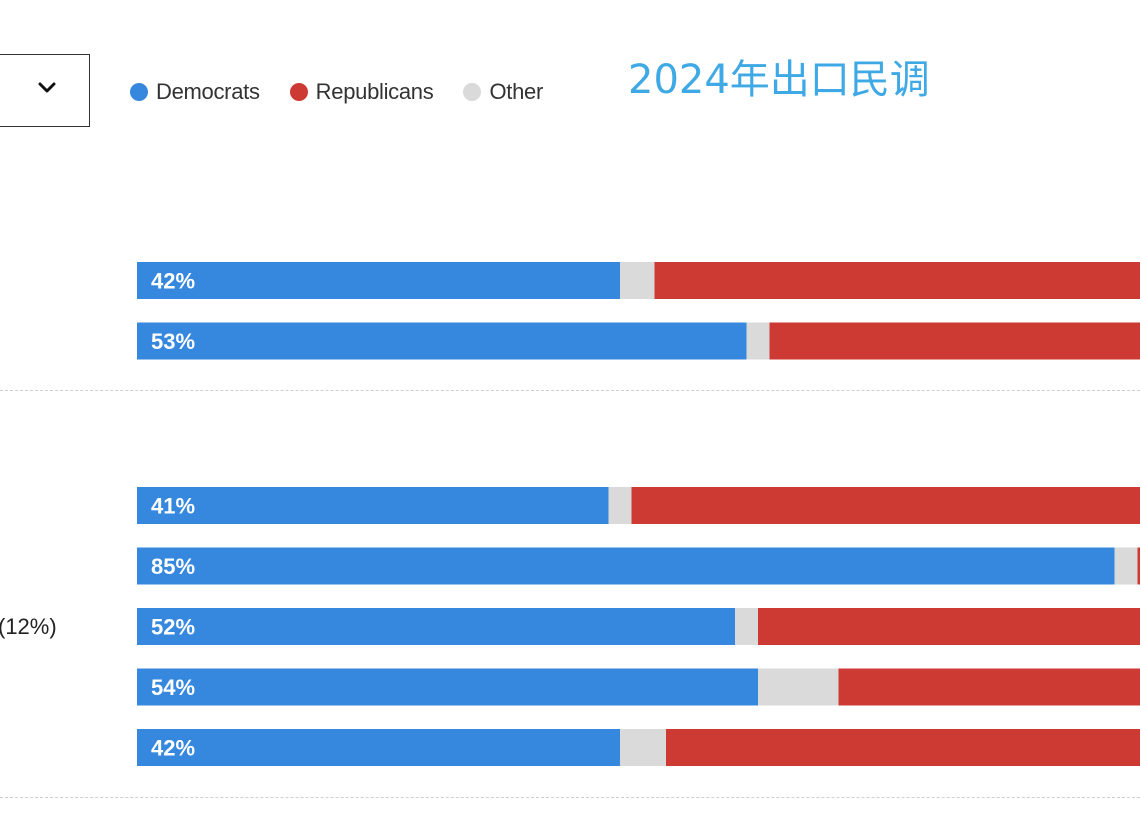  What do you see at coordinates (173, 566) in the screenshot?
I see `bar-value-label: 85%` at bounding box center [173, 566].